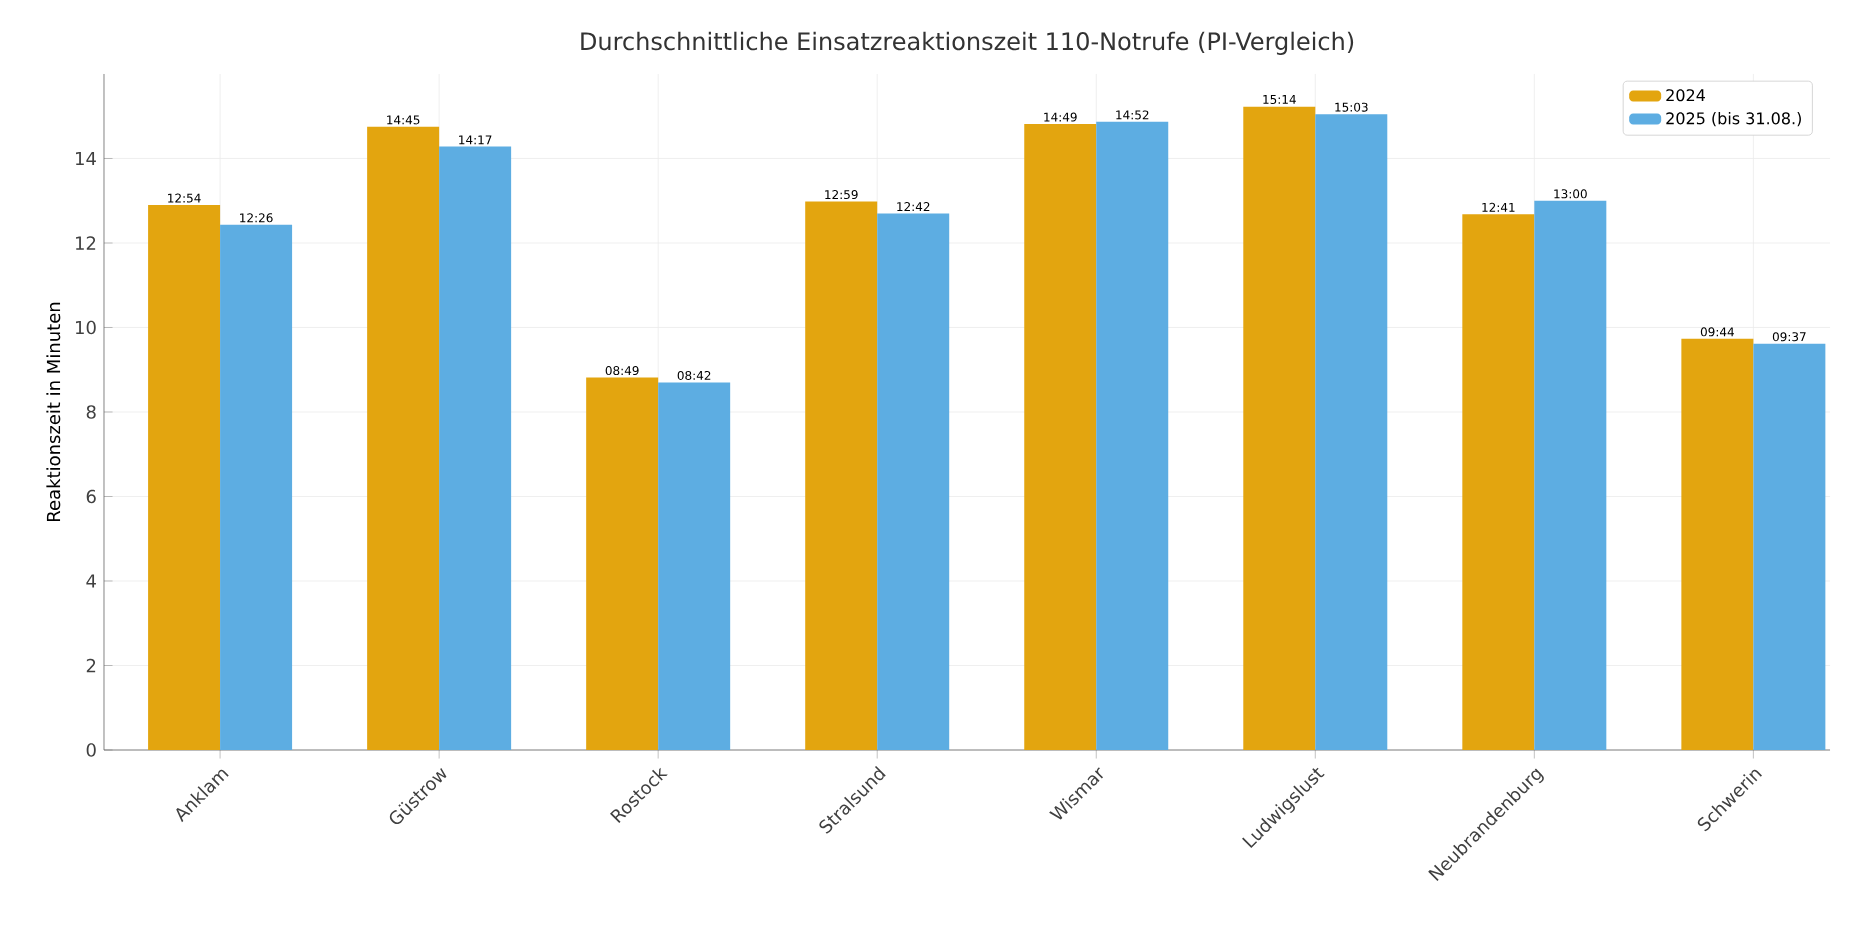 This screenshot has height=932, width=1858. Describe the element at coordinates (967, 43) in the screenshot. I see `chart-title: Durchschnittliche Einsatzreaktionszeit 110-Notrufe (PI-Vergleich)` at that location.